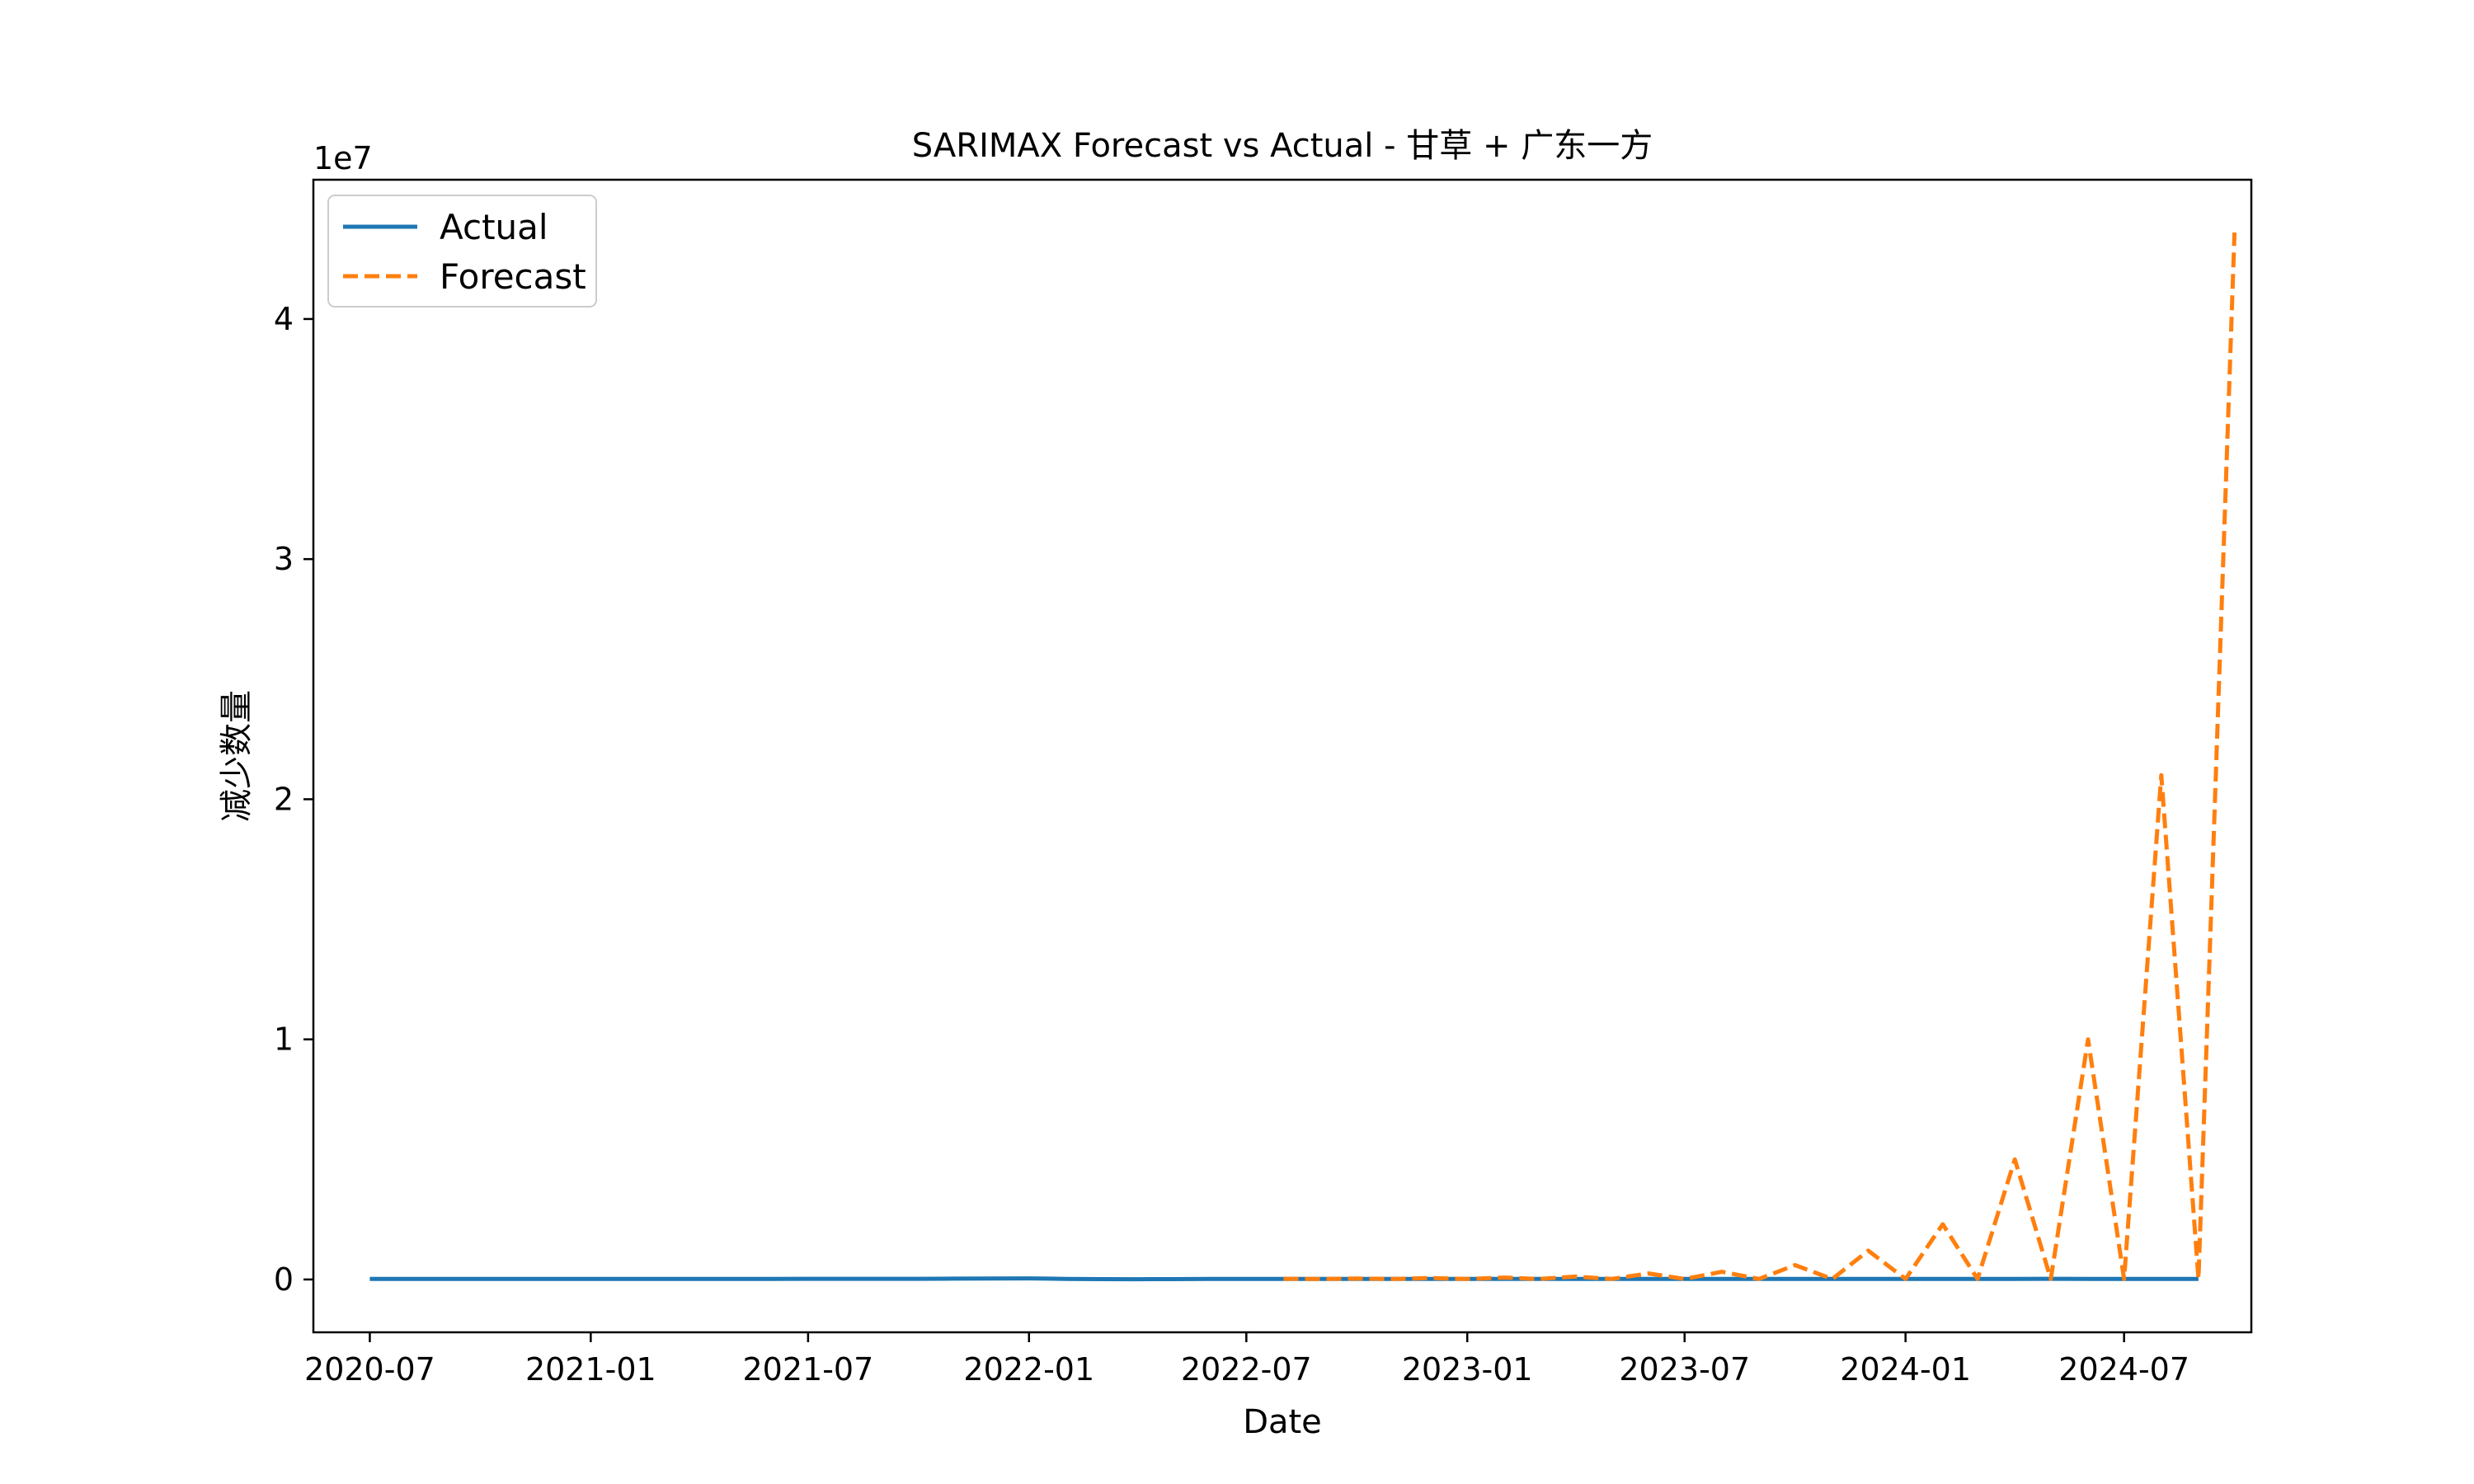 The width and height of the screenshot is (2474, 1484). I want to click on legend-label-forecast: Forecast, so click(513, 276).